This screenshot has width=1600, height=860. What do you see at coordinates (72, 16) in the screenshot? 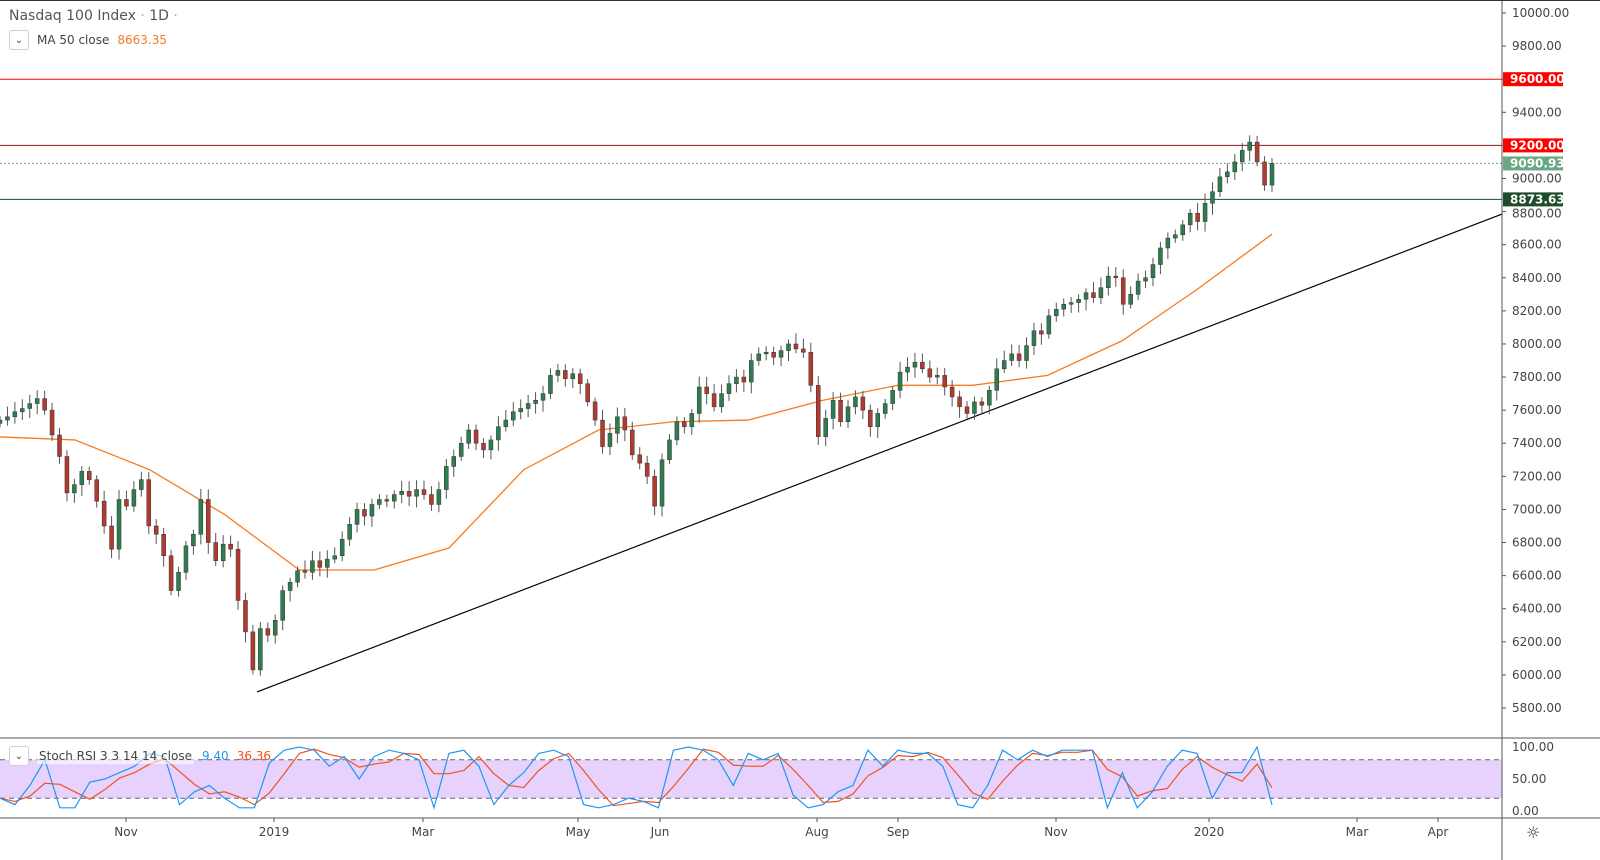
I see `symbol-title: Nasdaq 100 Index` at bounding box center [72, 16].